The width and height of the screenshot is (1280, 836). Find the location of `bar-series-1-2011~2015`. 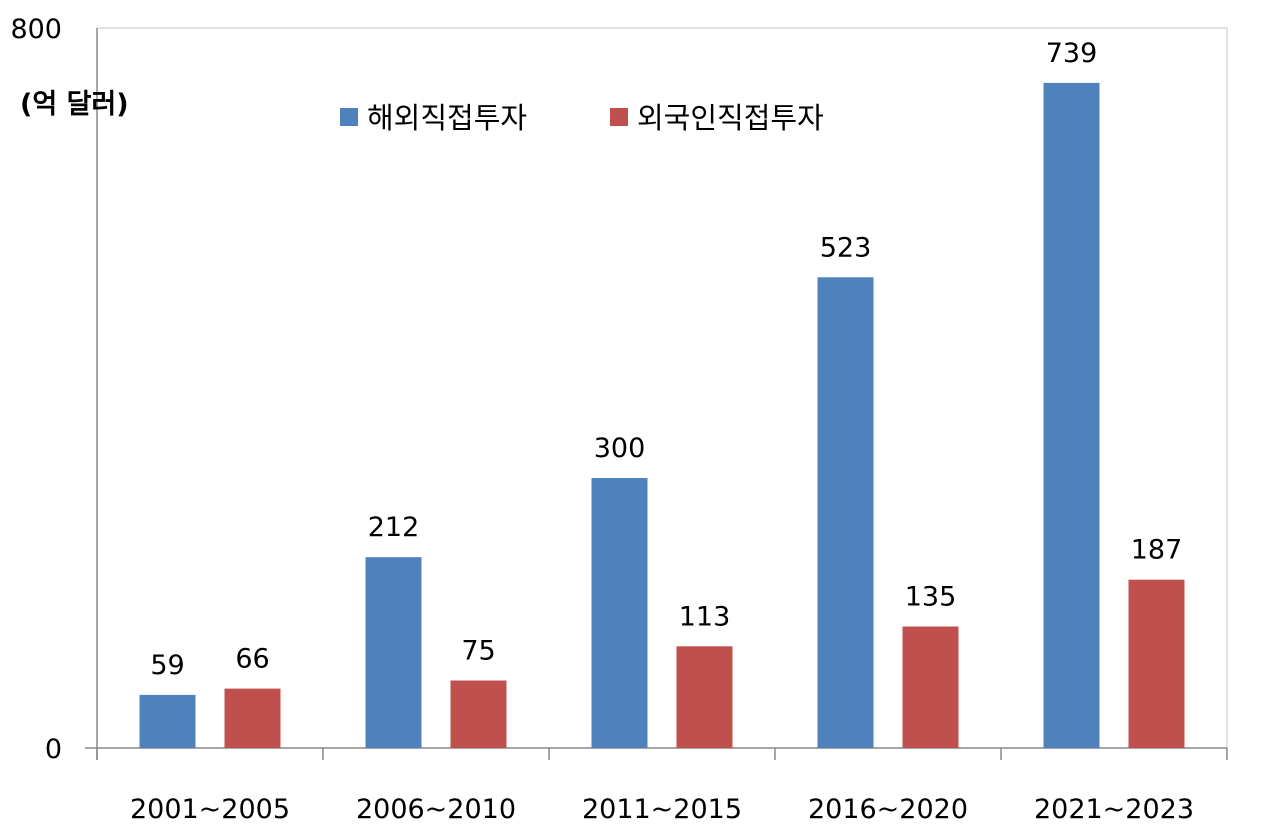

bar-series-1-2011~2015 is located at coordinates (619, 613).